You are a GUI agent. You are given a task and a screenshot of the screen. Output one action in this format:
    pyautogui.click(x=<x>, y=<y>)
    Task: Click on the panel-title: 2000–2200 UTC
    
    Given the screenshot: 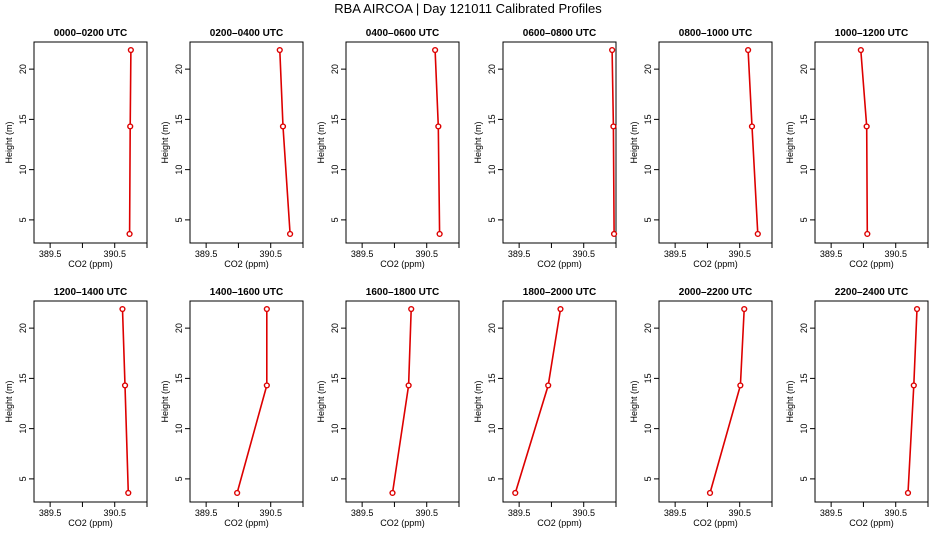 What is the action you would take?
    pyautogui.click(x=715, y=292)
    